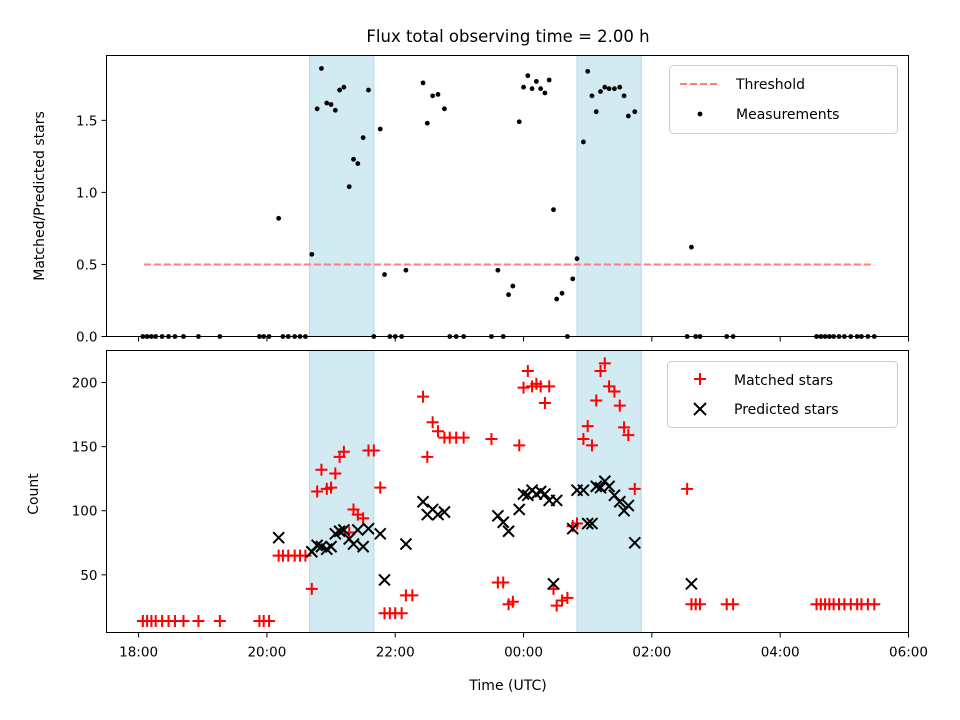 This screenshot has height=720, width=960. Describe the element at coordinates (85, 512) in the screenshot. I see `y-tick-label: 100` at that location.